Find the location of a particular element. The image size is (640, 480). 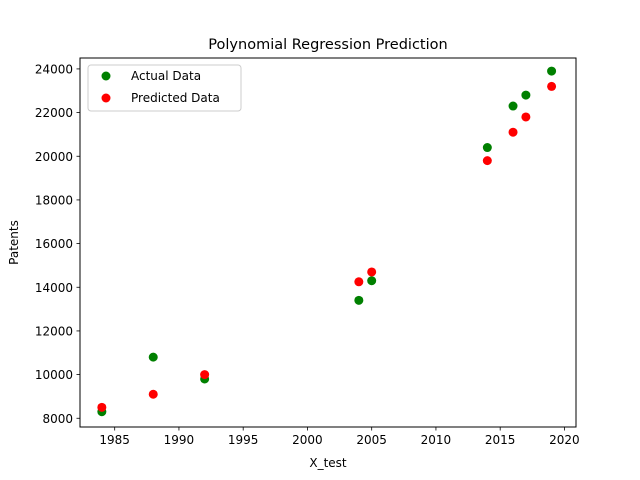

y-tick-label: 22000 is located at coordinates (54, 113).